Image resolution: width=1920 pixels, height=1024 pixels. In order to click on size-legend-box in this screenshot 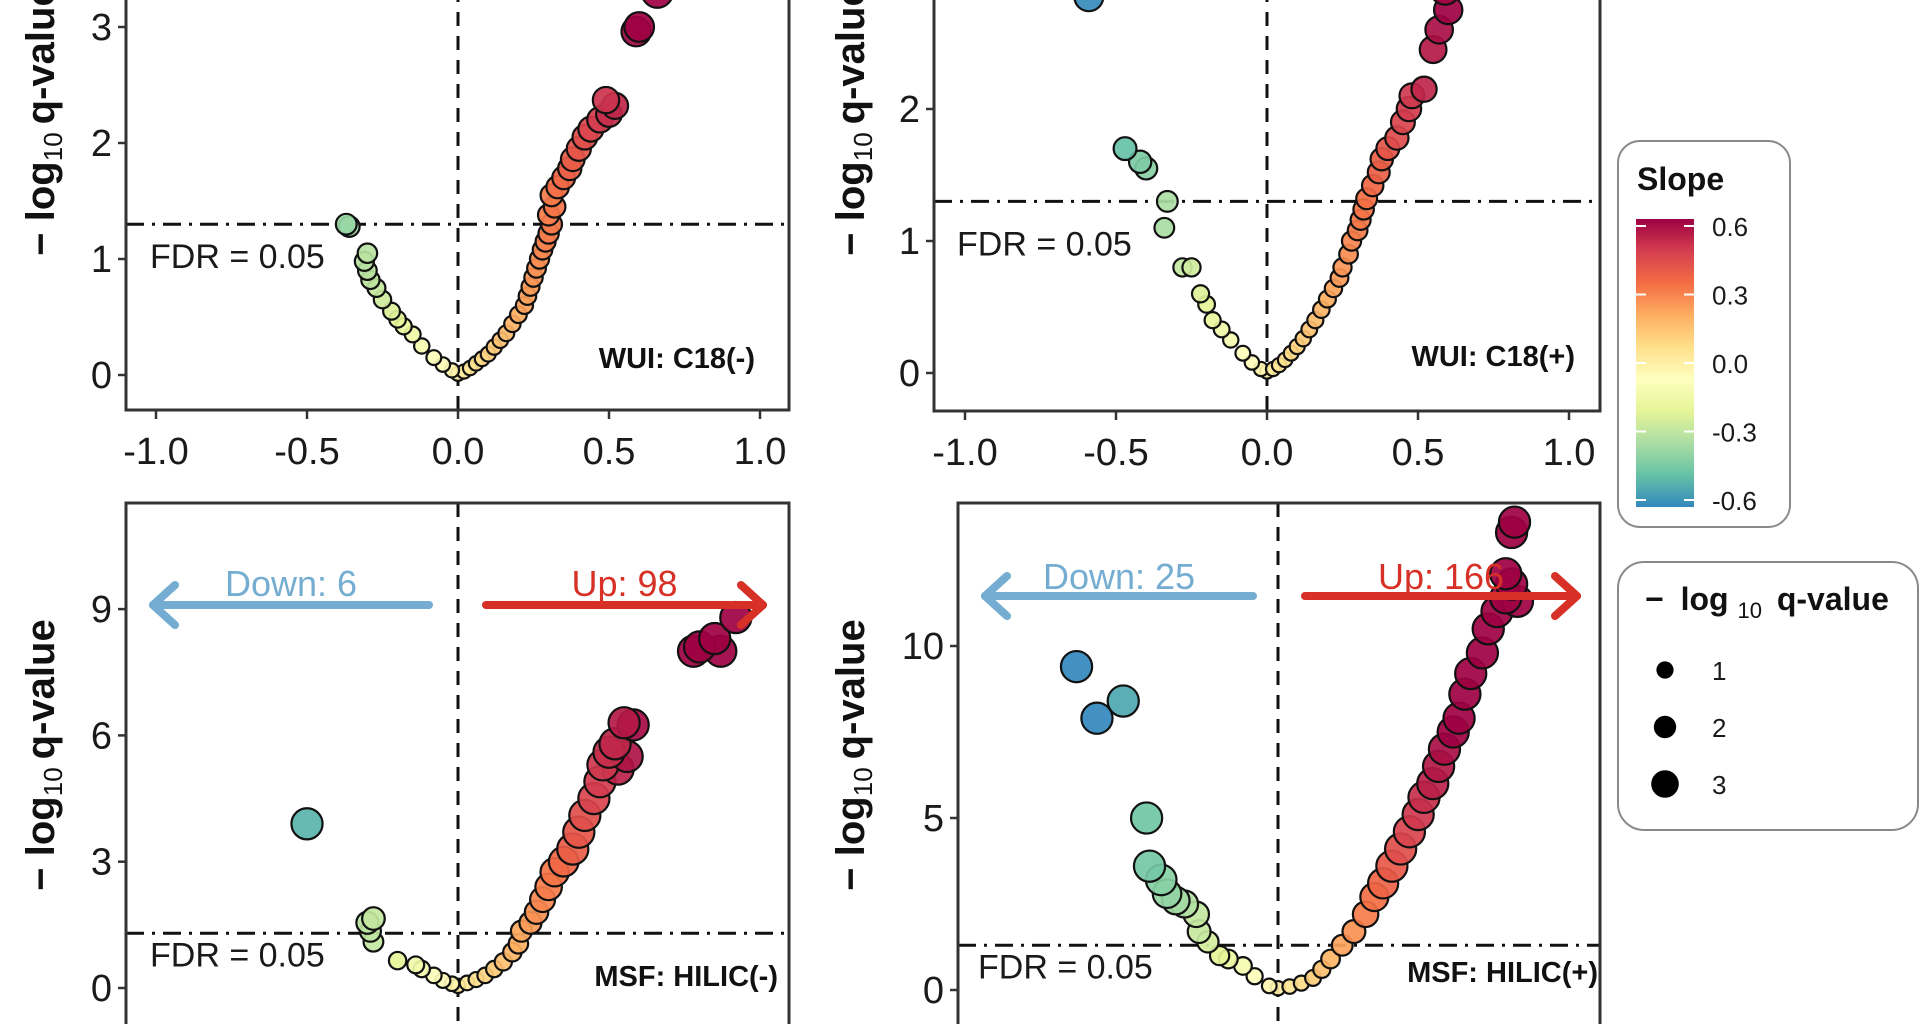, I will do `click(1768, 696)`.